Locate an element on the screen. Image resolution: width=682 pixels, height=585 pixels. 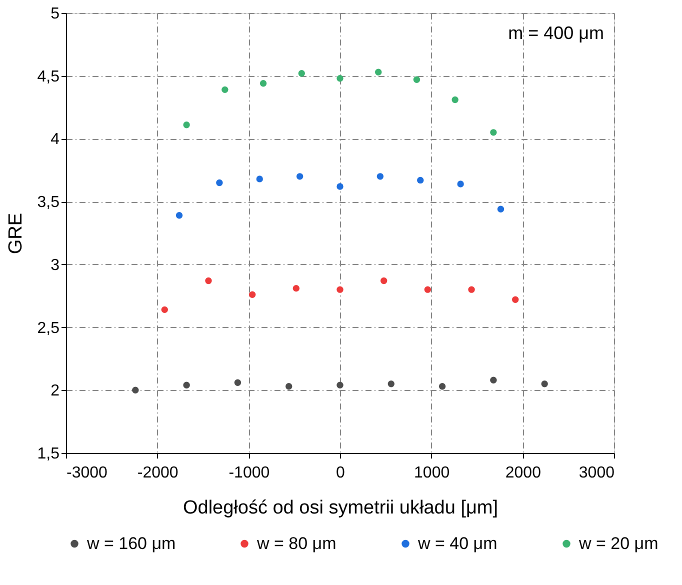
y-tick-label: 2,5 is located at coordinates (48, 328).